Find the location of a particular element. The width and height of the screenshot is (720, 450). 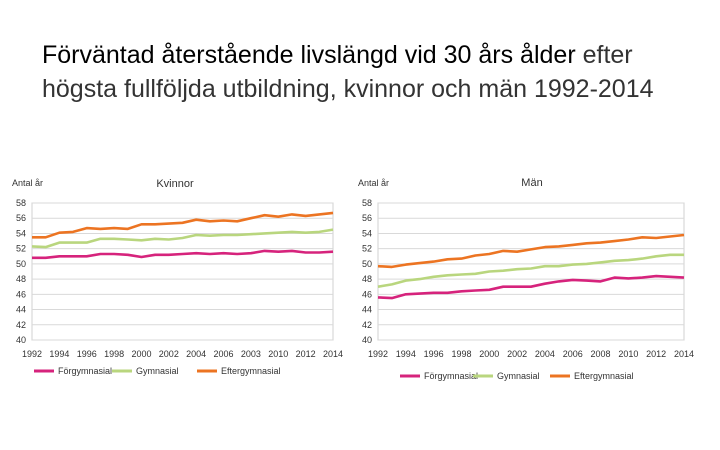

x-tick-label: 2003 is located at coordinates (251, 354).